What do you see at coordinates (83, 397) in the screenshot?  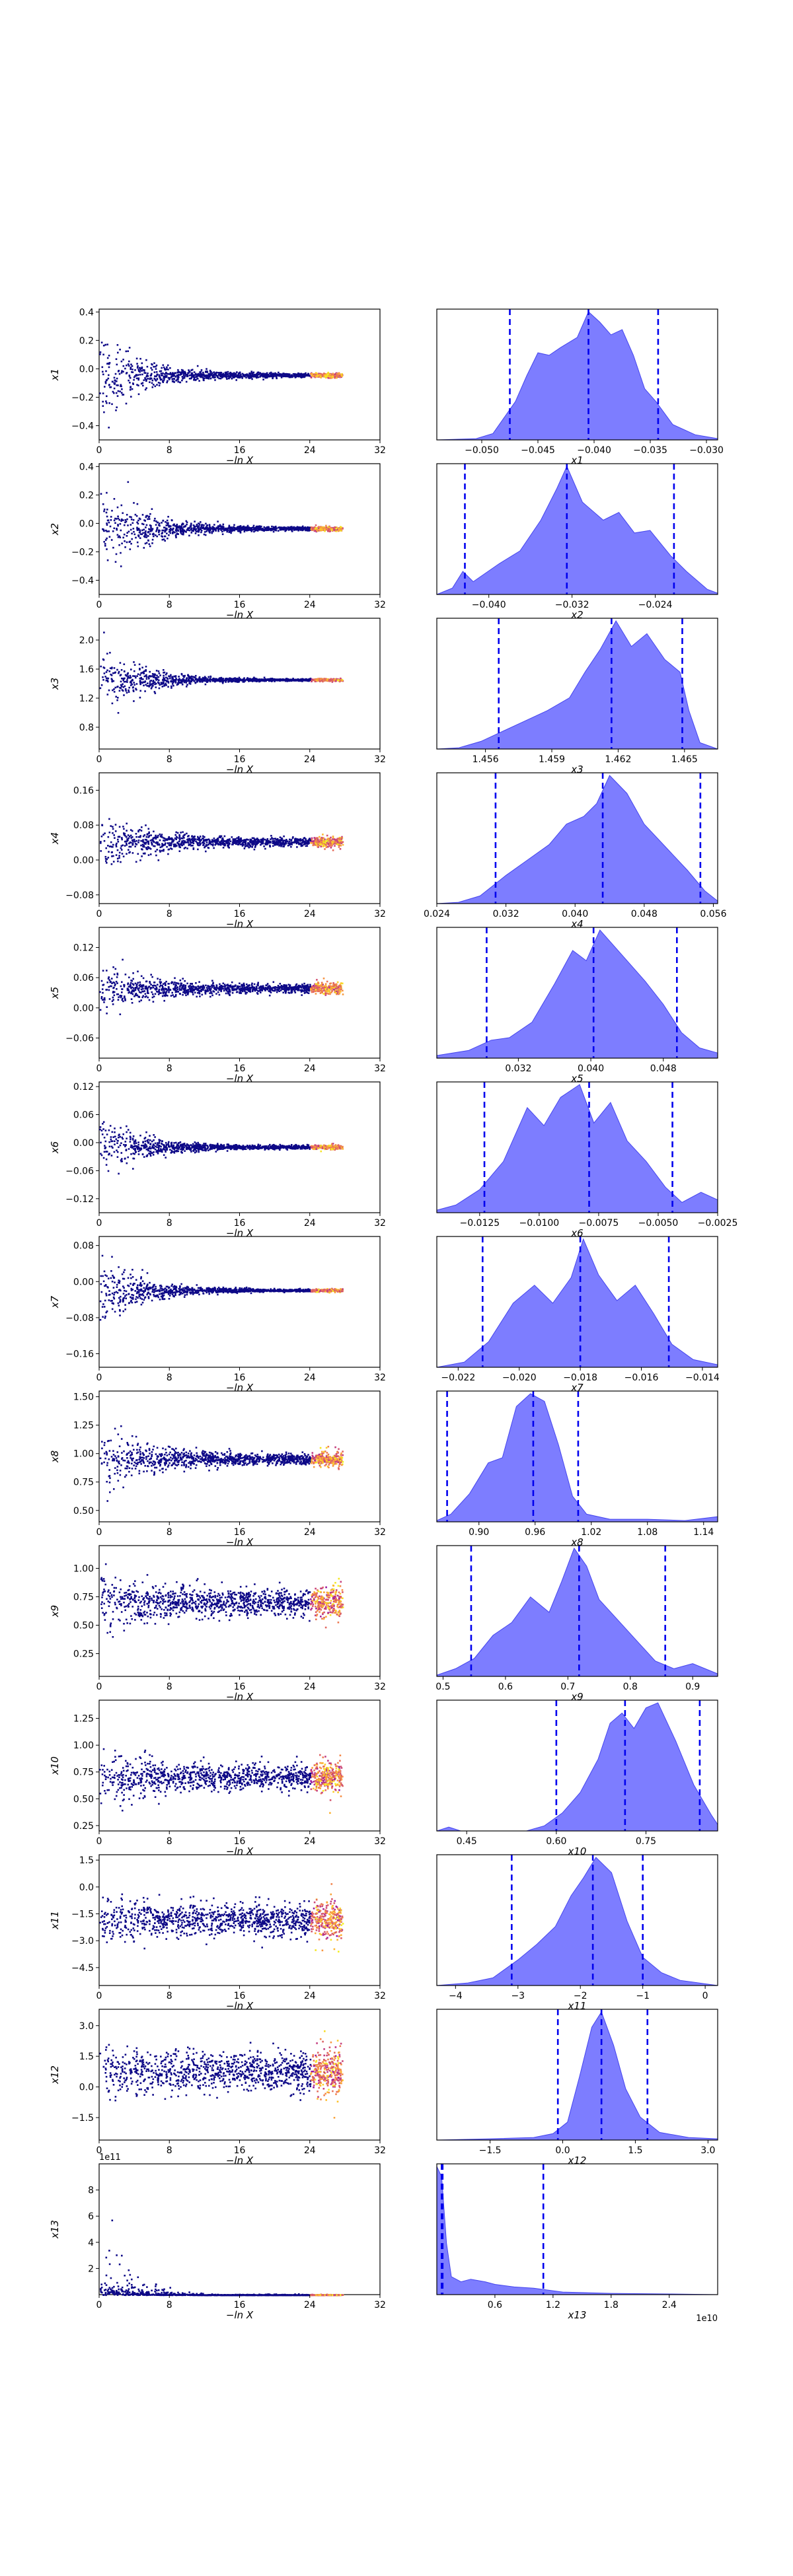 I see `trace-y-tick-label: −0.2` at bounding box center [83, 397].